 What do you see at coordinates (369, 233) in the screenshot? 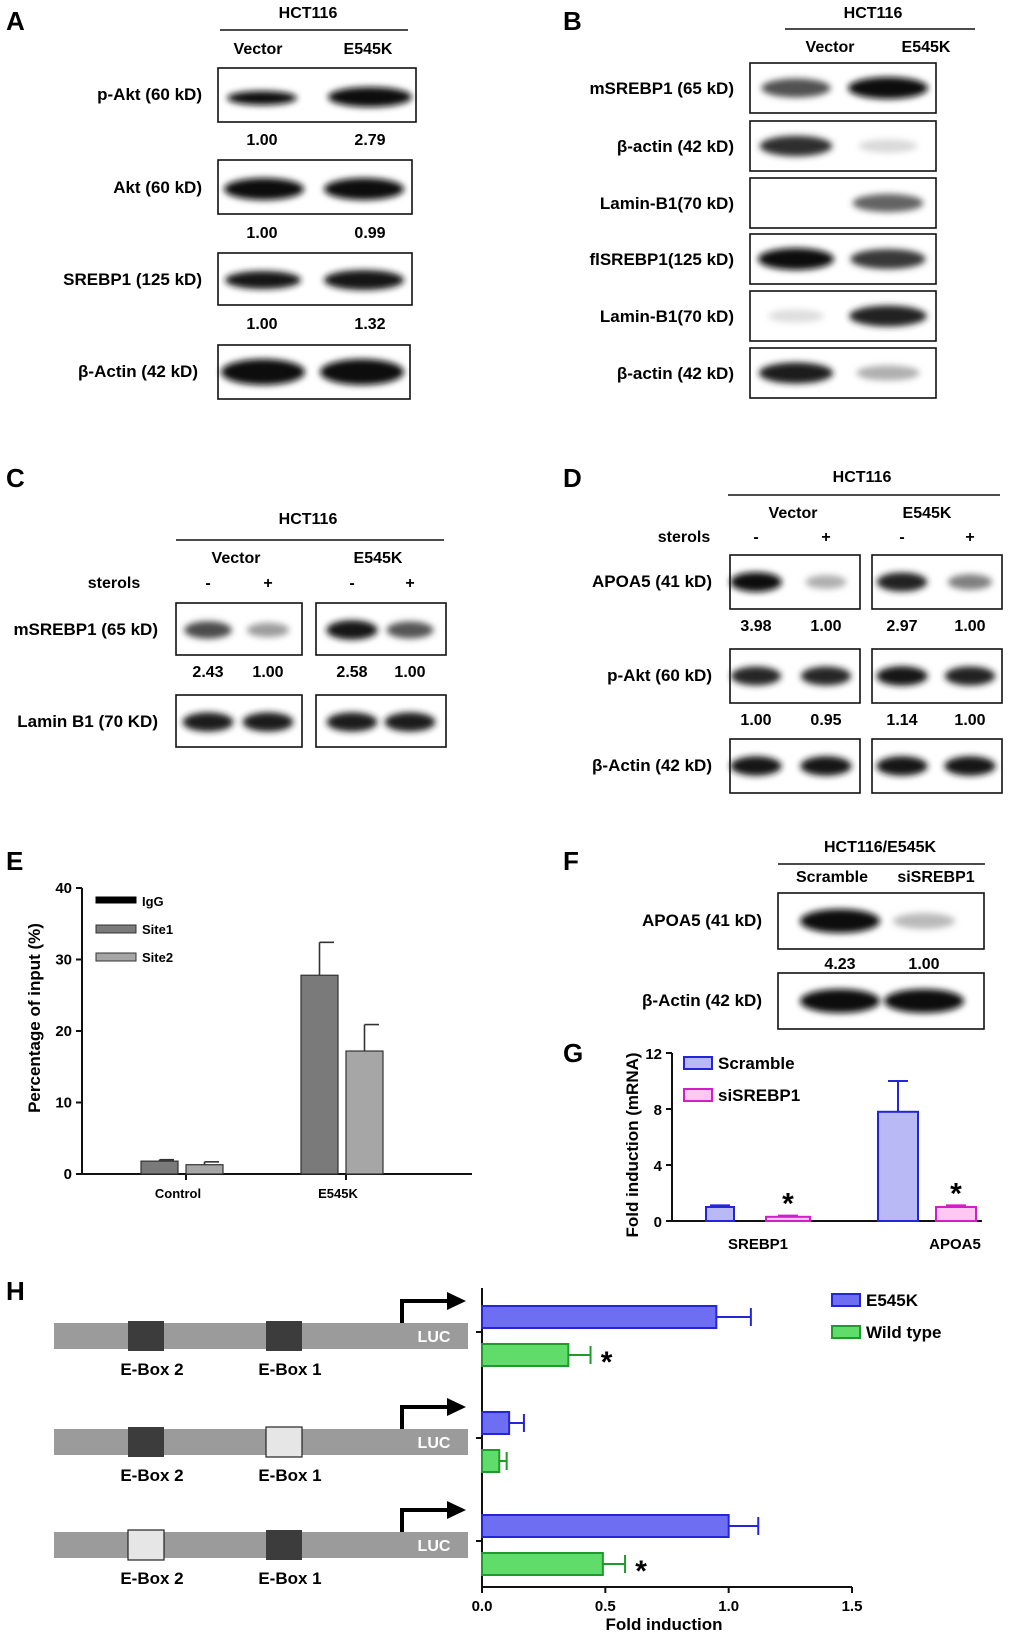
I see `panel-a-quant-2b: 0.99` at bounding box center [369, 233].